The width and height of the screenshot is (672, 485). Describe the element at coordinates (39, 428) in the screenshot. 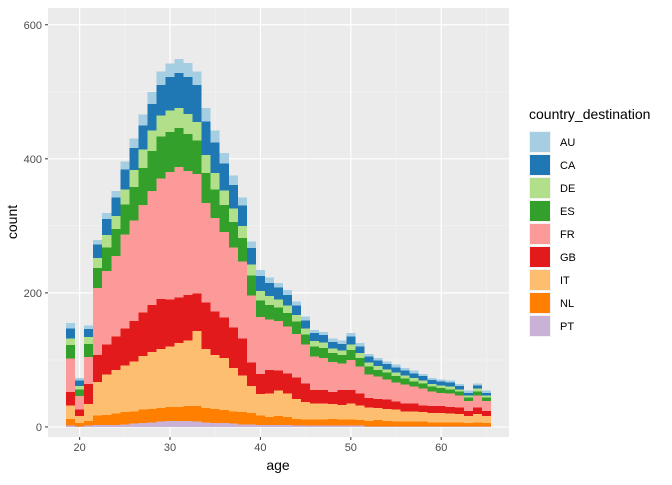

I see `y-tick-label: 0` at that location.